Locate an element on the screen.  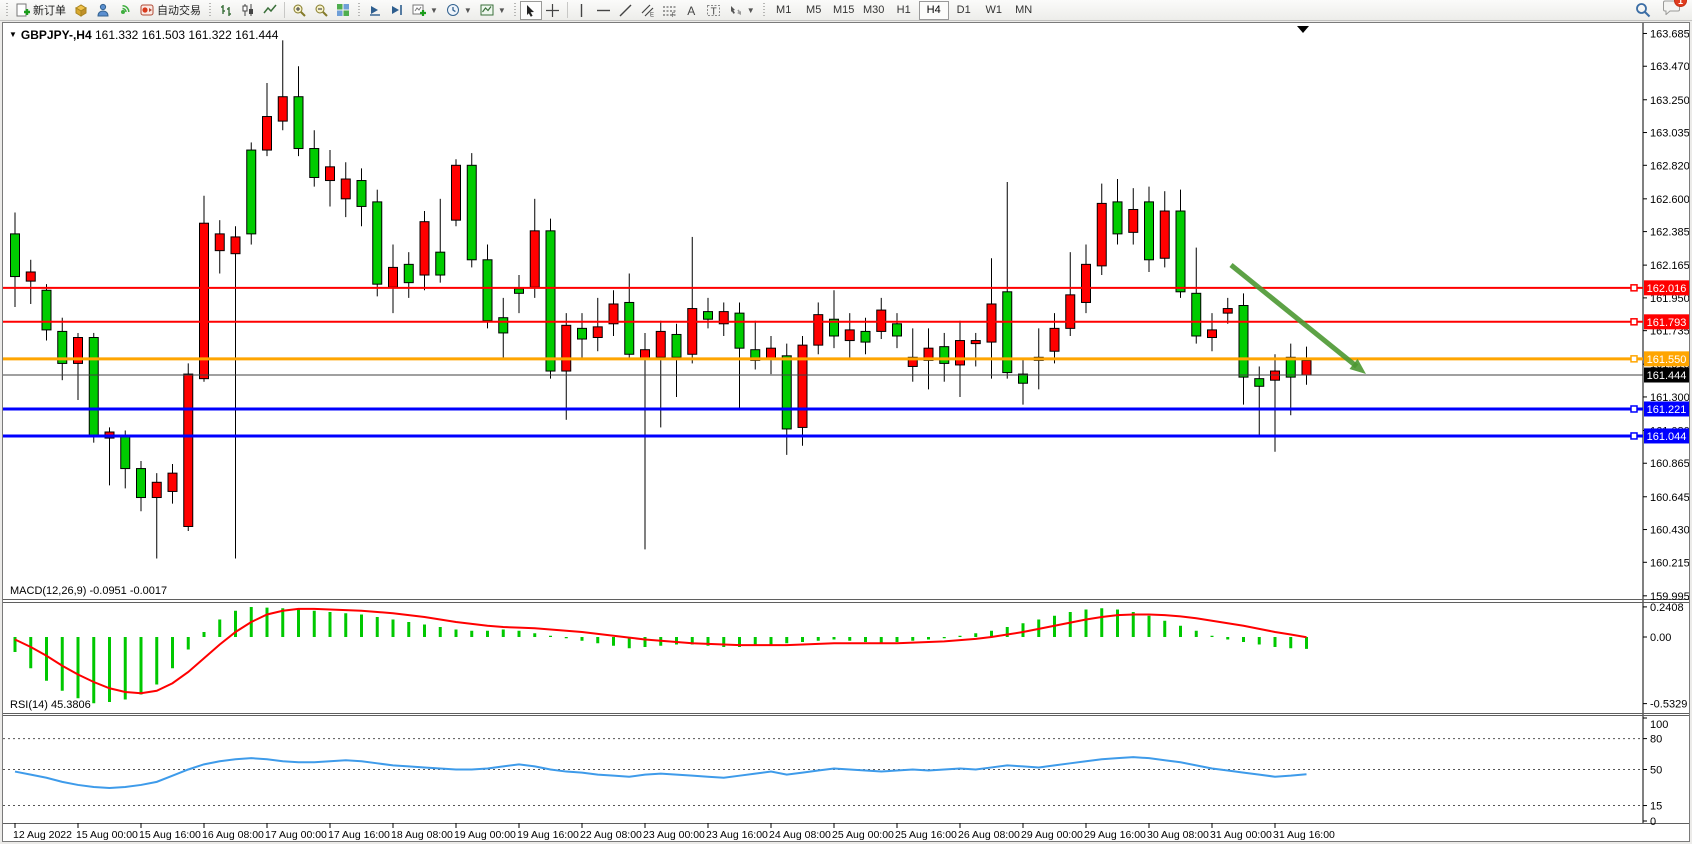
svg-text: 22 Aug 08:00 is located at coordinates (611, 835).